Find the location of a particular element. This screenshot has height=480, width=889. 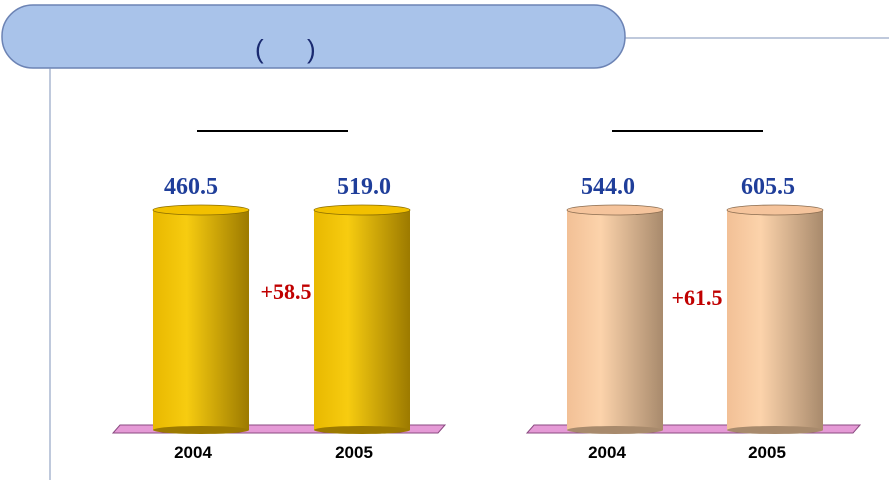

value-label: 519.0 is located at coordinates (364, 187).